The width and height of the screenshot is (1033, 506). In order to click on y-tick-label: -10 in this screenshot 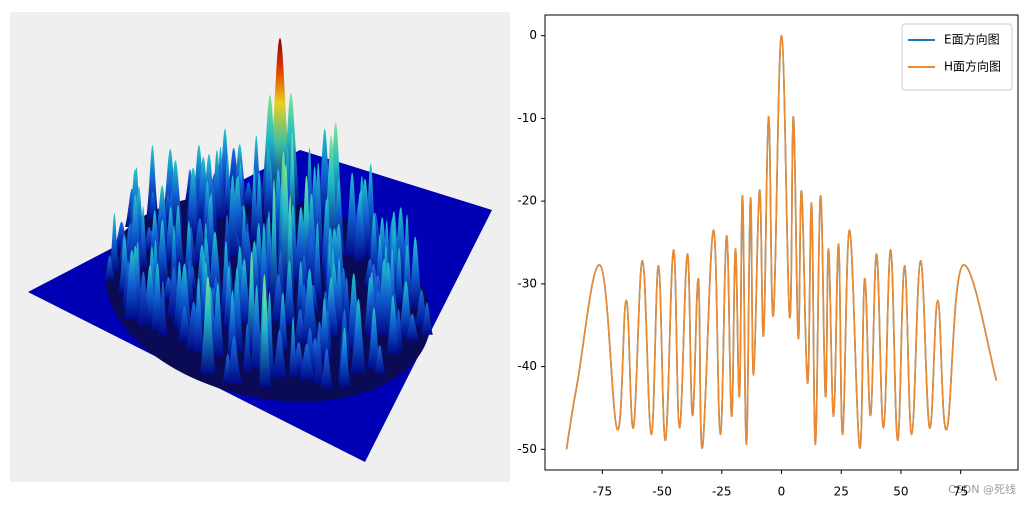, I will do `click(527, 118)`.